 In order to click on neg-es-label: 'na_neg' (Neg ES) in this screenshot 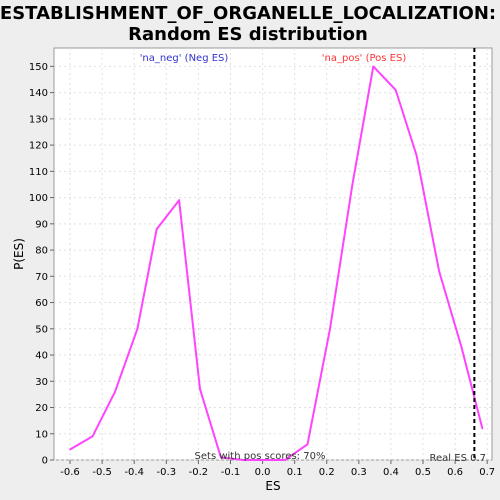, I will do `click(184, 58)`.